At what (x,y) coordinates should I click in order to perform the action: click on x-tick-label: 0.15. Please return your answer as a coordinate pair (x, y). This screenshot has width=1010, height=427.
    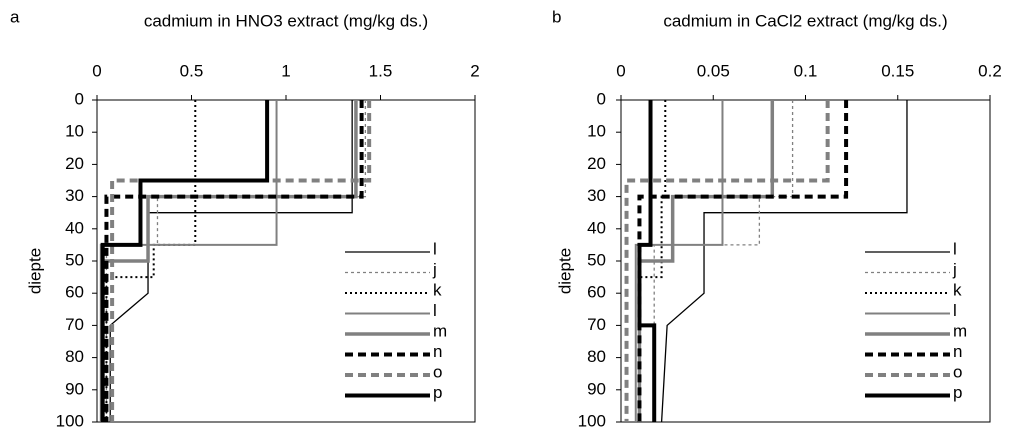
    Looking at the image, I should click on (897, 70).